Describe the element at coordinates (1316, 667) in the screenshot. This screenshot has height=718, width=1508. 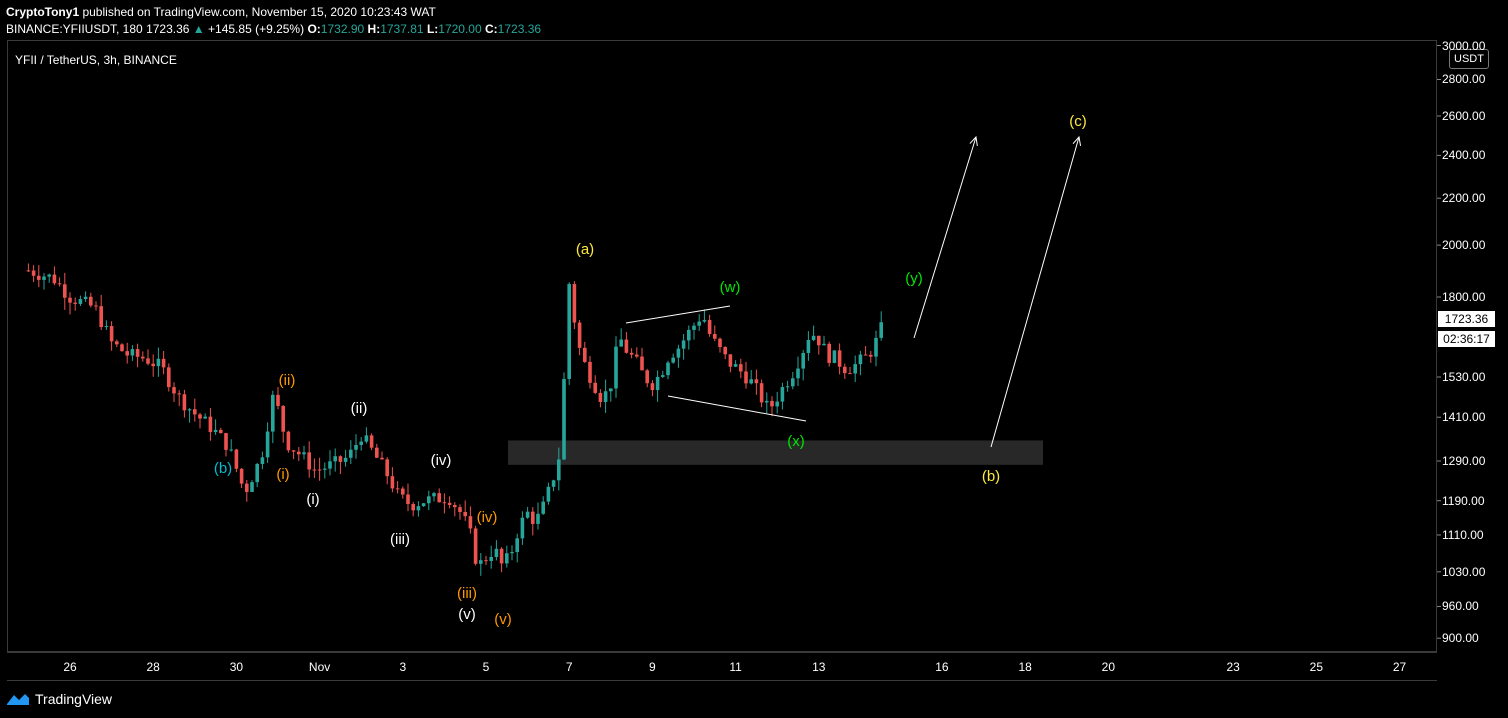
I see `time-tick-label: 25` at that location.